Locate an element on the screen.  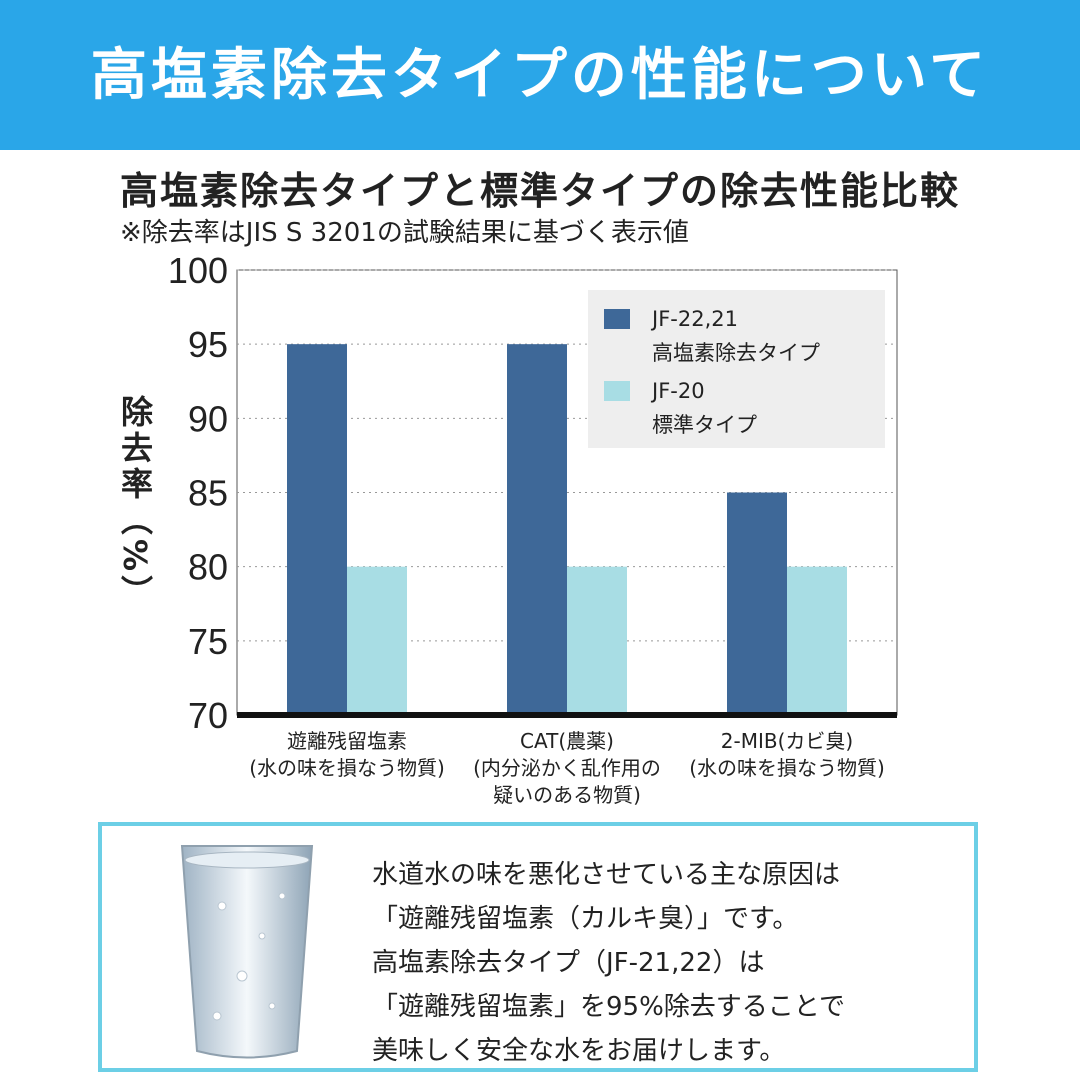
y-axis-label: 除去率（%） is located at coordinates (135, 503).